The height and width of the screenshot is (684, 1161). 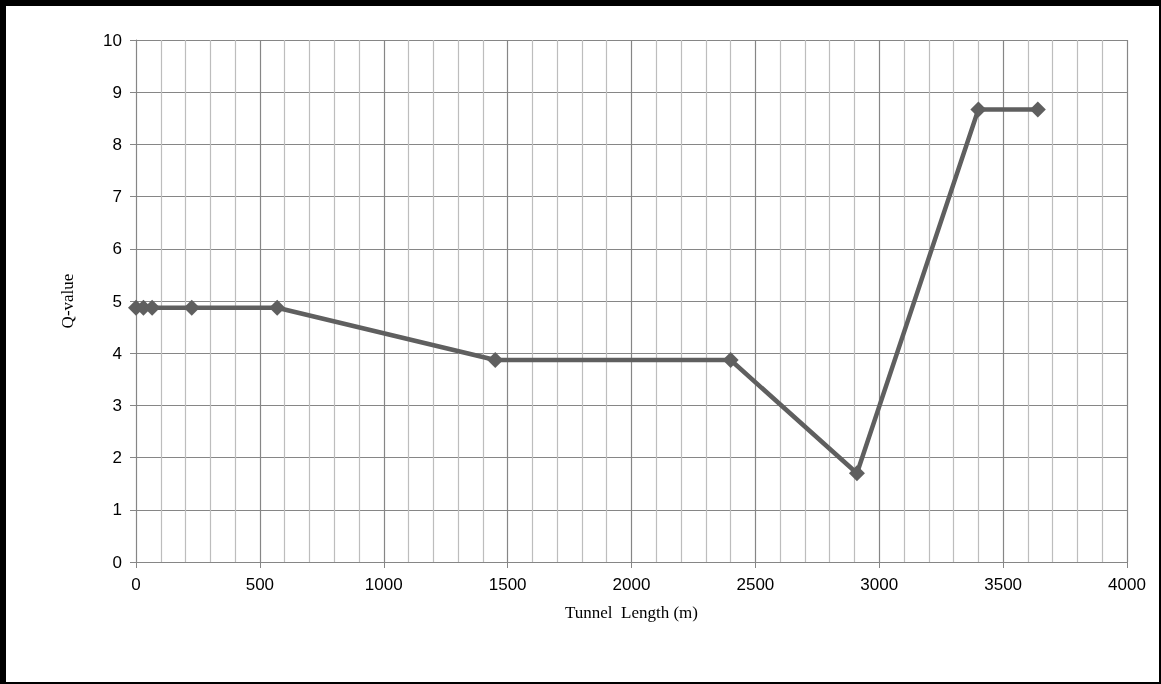 I want to click on y-tick-label: 9, so click(x=117, y=92).